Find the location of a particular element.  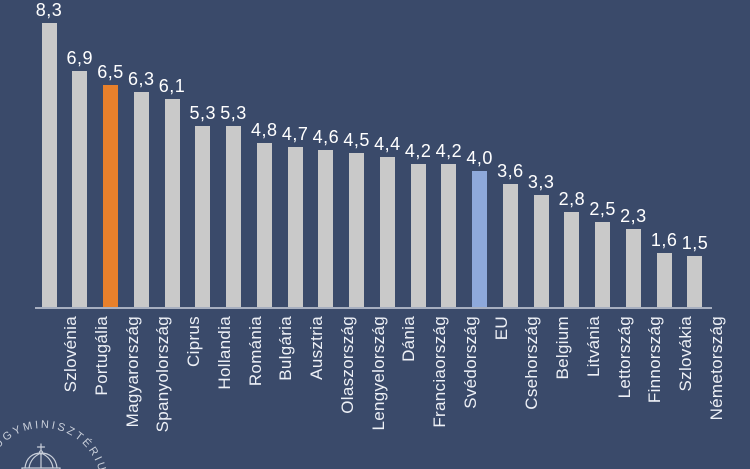

category-label: Belgium is located at coordinates (563, 348).